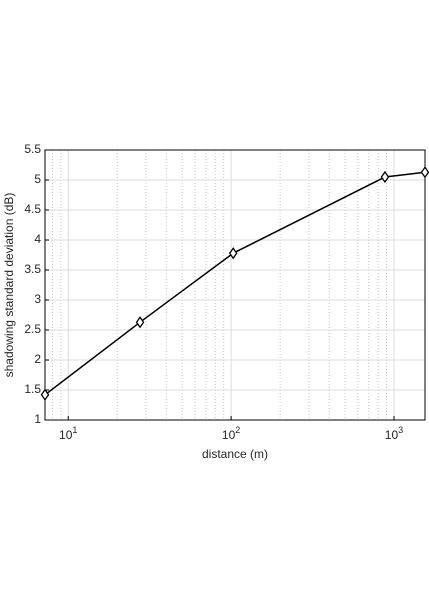  What do you see at coordinates (231, 433) in the screenshot?
I see `x-tick-label: 10²` at bounding box center [231, 433].